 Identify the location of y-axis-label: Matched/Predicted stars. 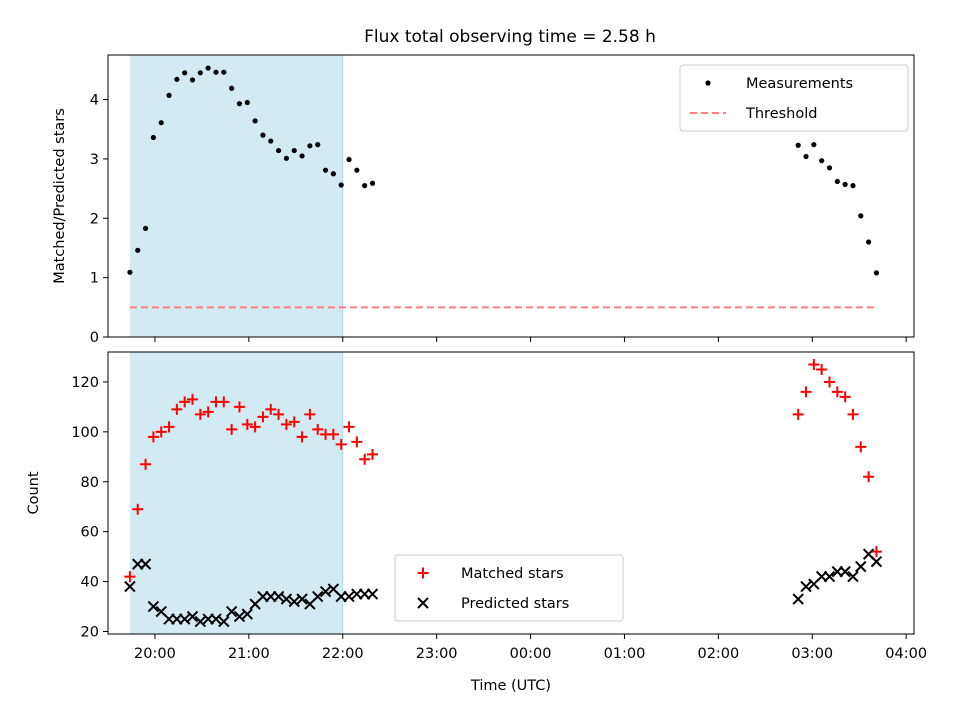
(60, 196).